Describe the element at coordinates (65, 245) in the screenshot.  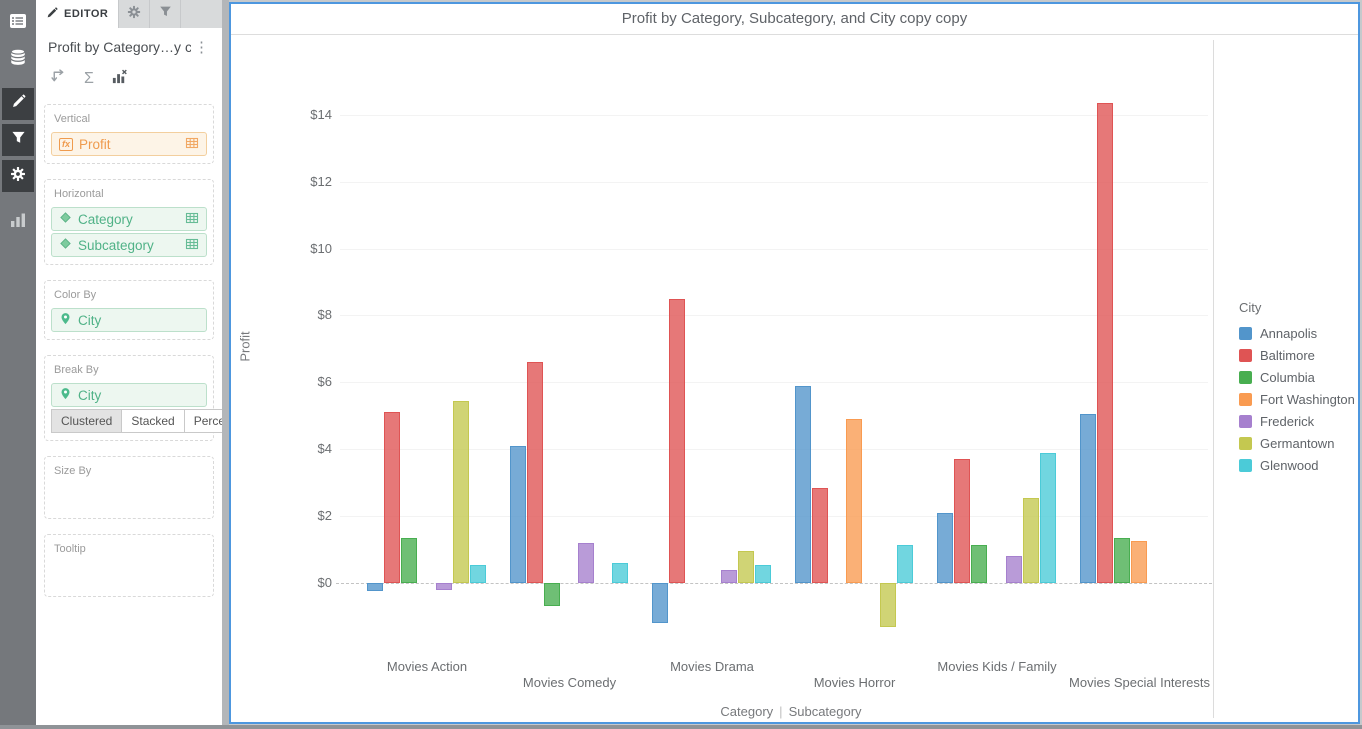
I see `diamond-icon` at that location.